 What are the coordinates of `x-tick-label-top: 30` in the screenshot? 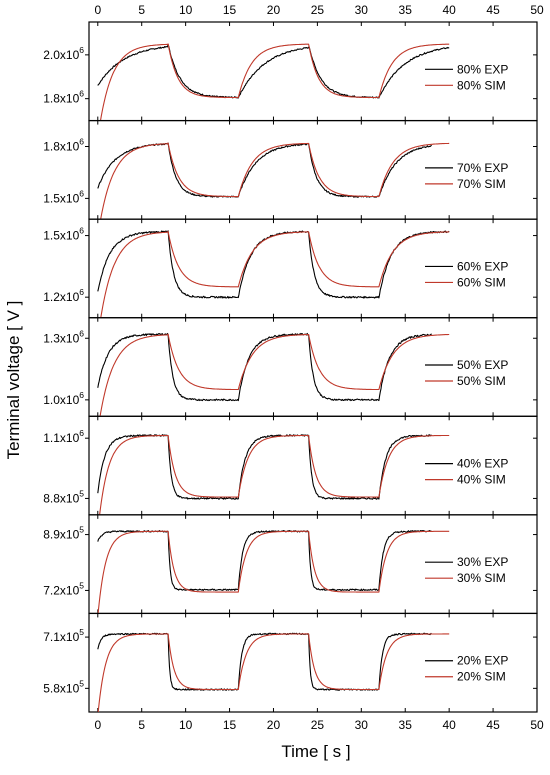 It's located at (362, 10).